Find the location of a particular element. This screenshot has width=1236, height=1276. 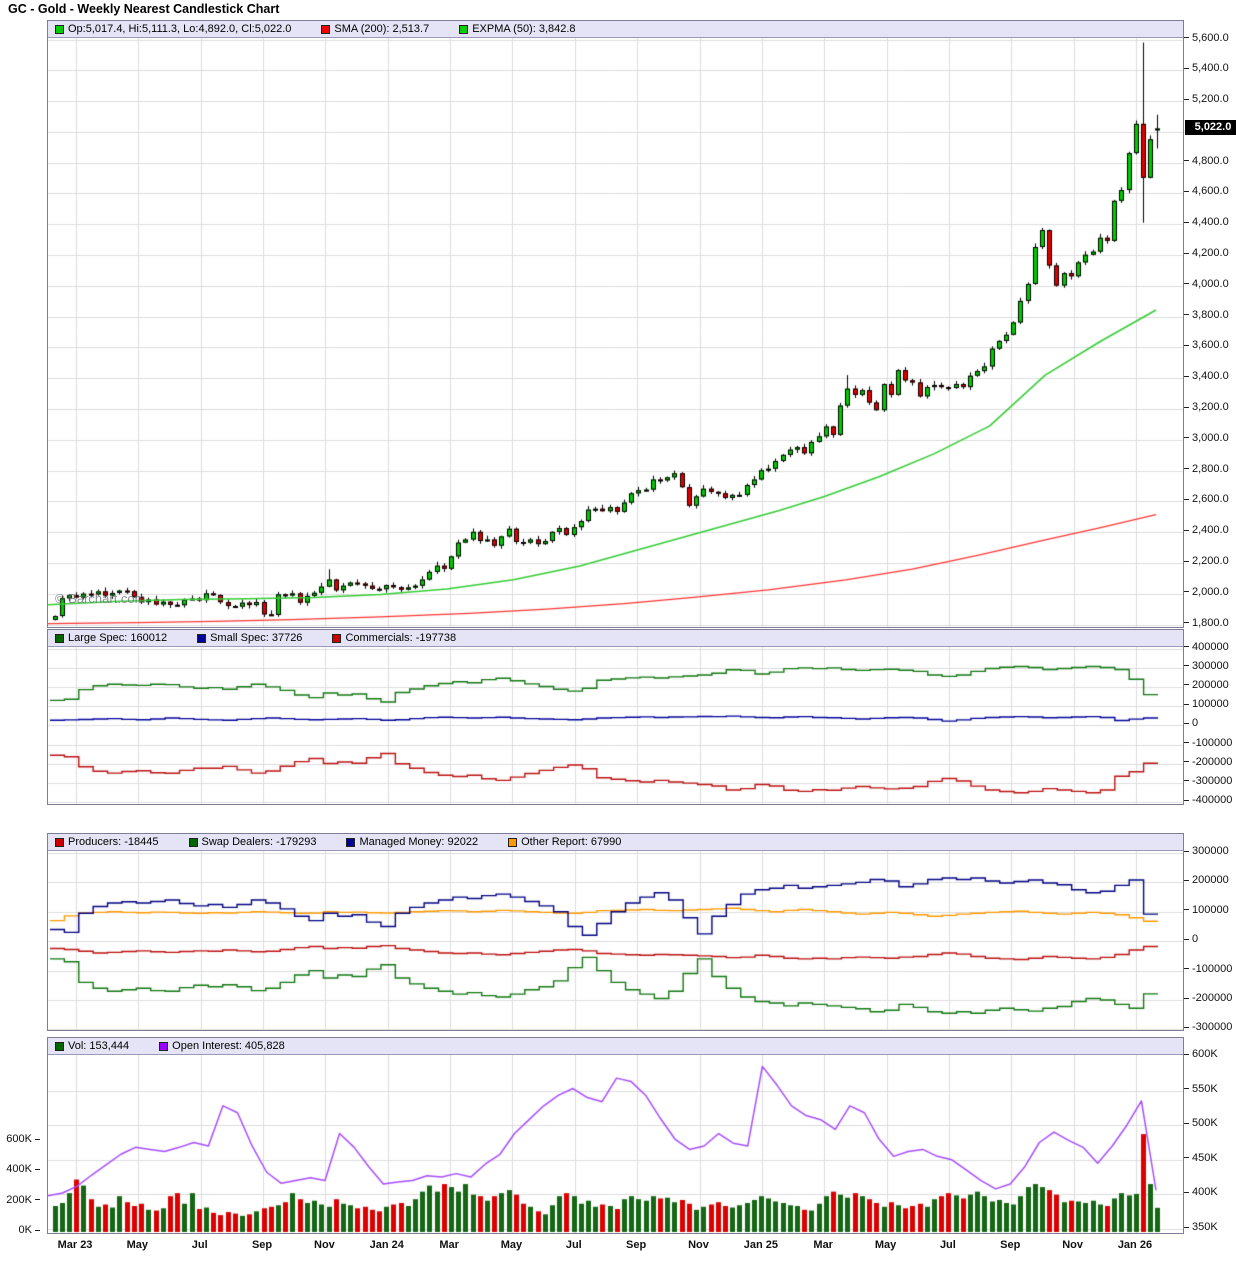

y-tick-label: 400000 is located at coordinates (1206, 647).